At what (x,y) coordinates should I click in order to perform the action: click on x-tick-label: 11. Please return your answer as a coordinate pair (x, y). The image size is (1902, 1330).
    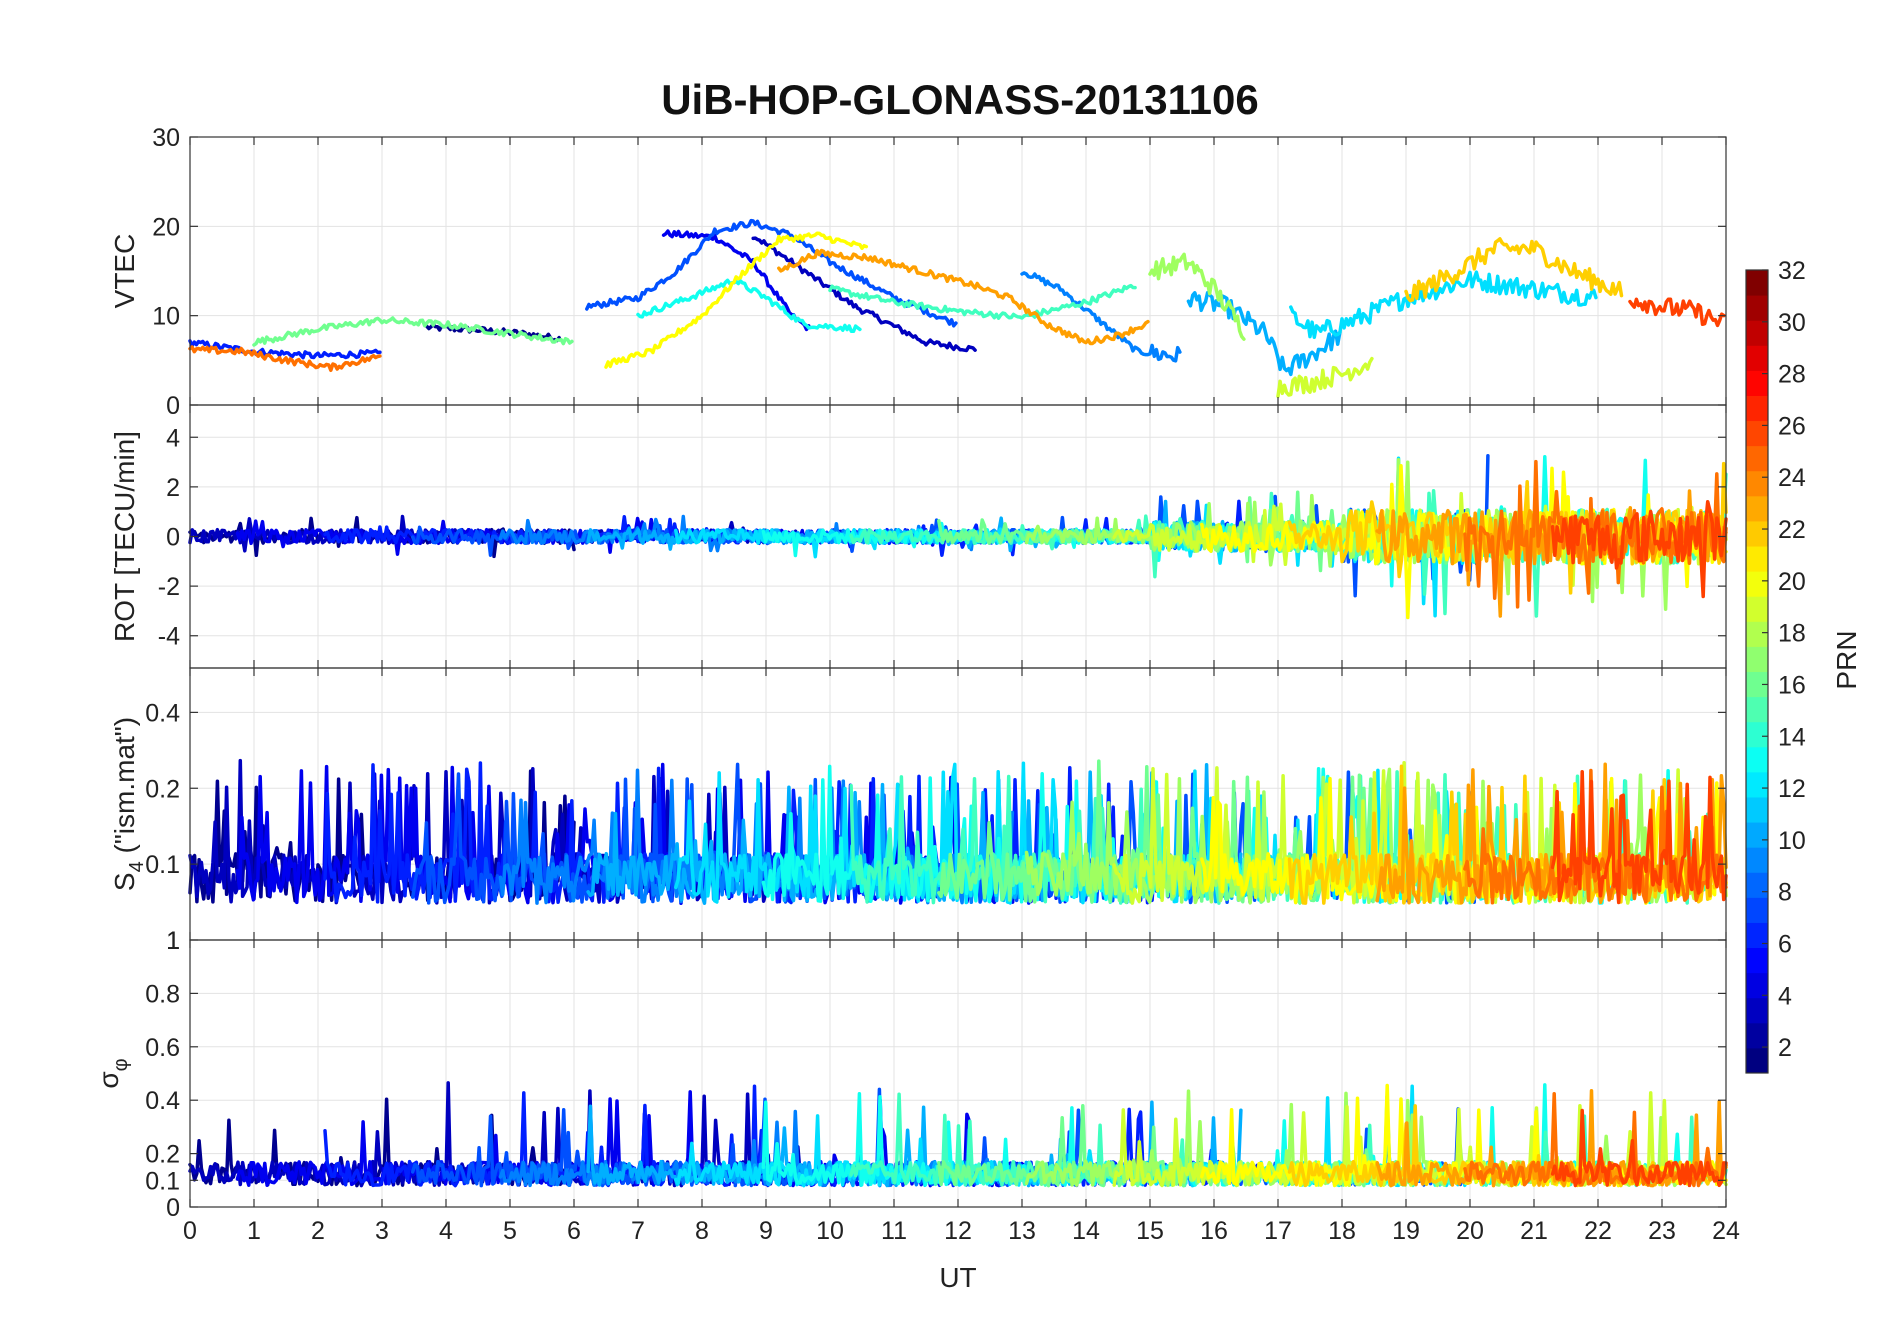
    Looking at the image, I should click on (894, 1231).